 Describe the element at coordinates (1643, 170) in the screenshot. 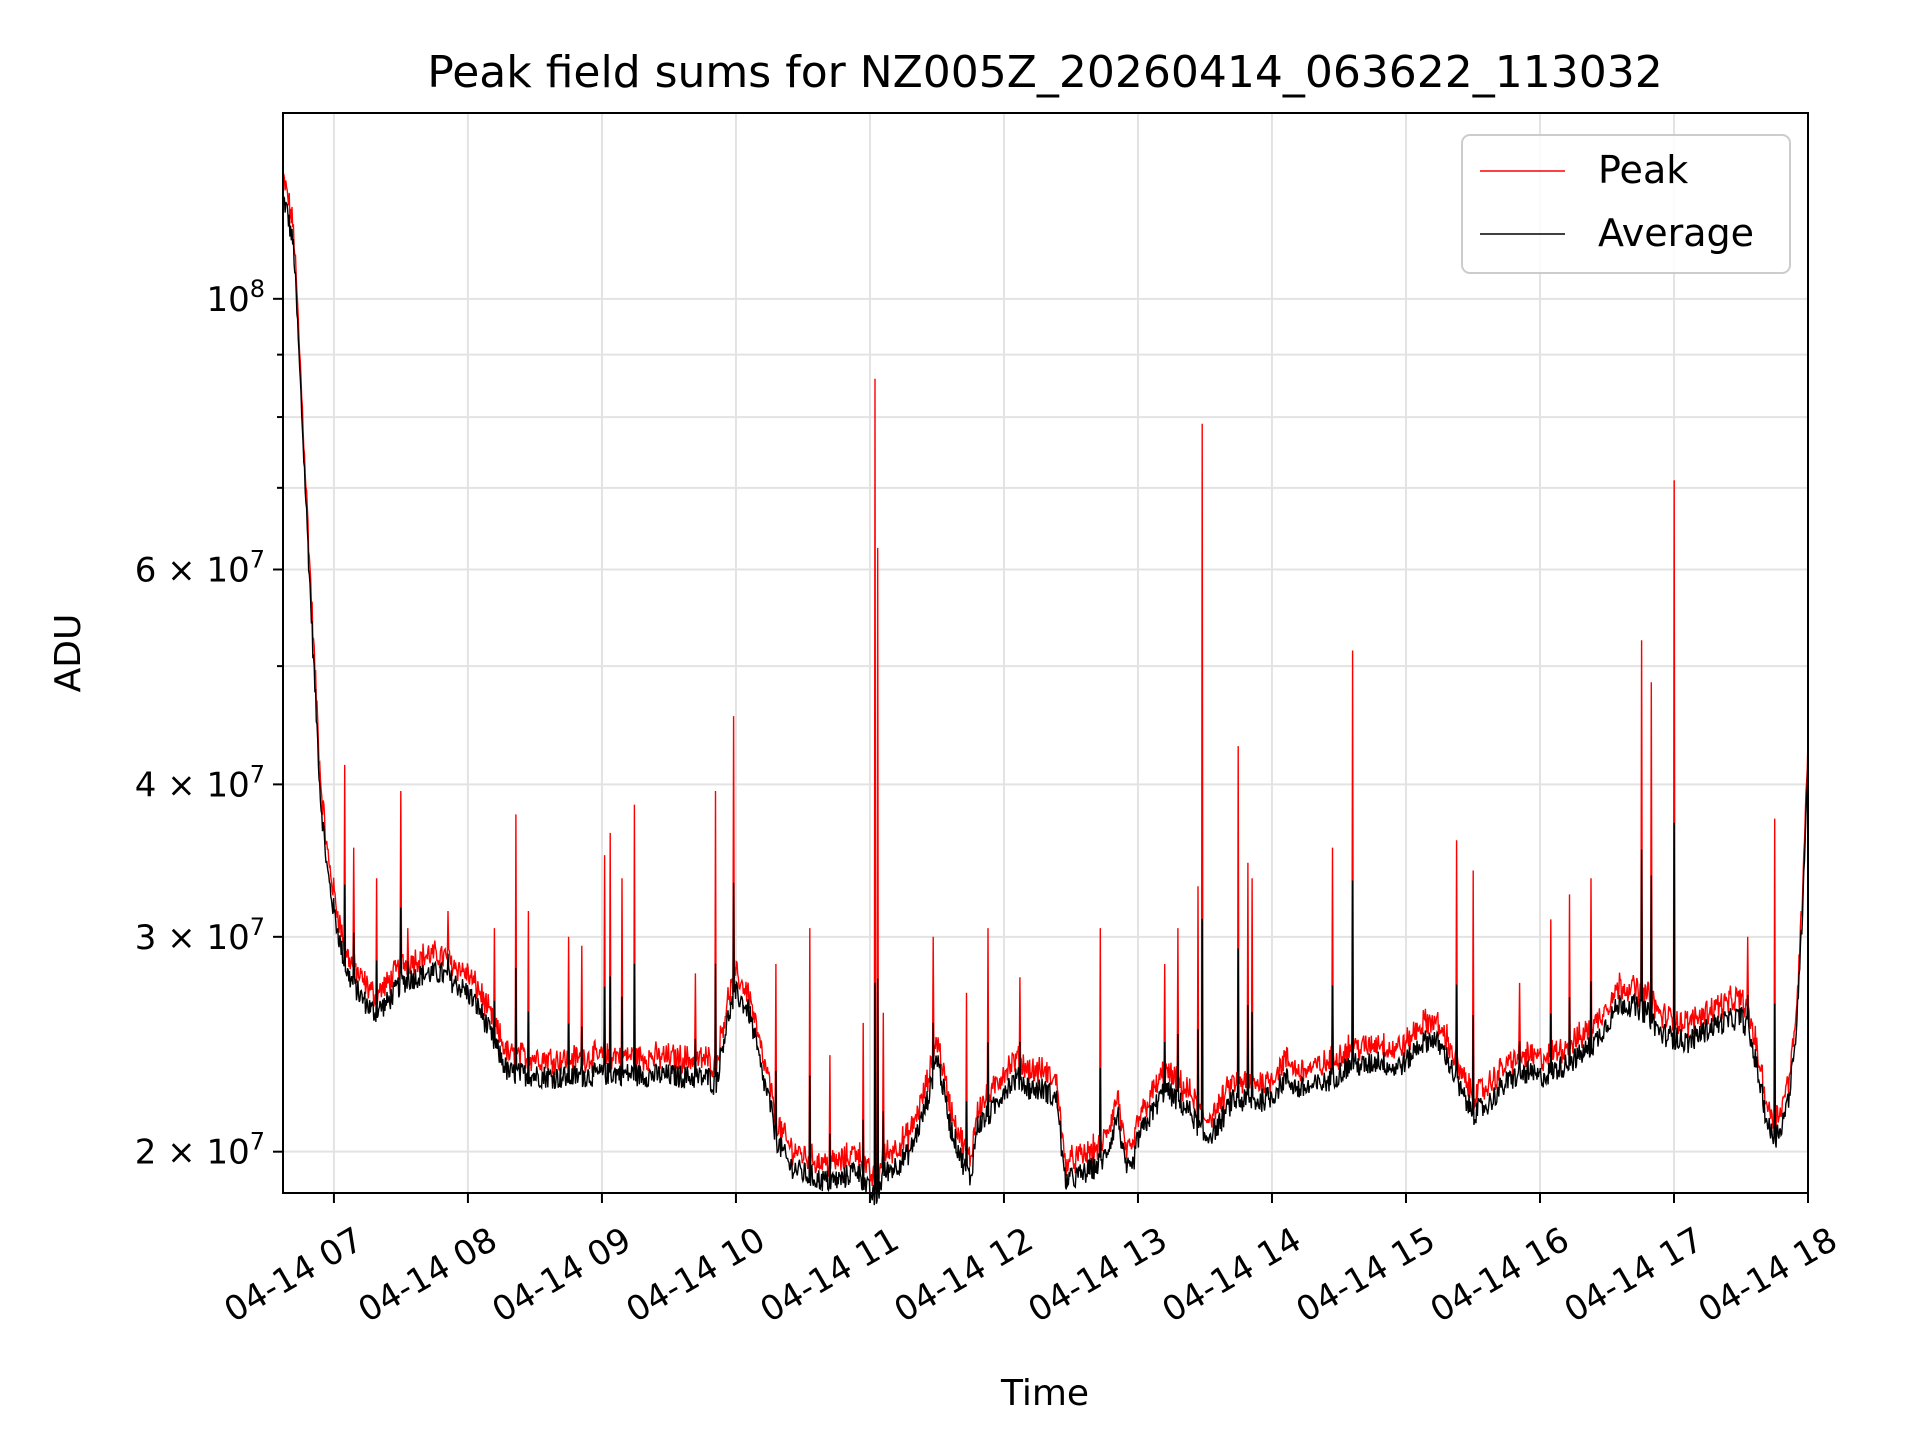

I see `legend-peak-label: Peak` at that location.